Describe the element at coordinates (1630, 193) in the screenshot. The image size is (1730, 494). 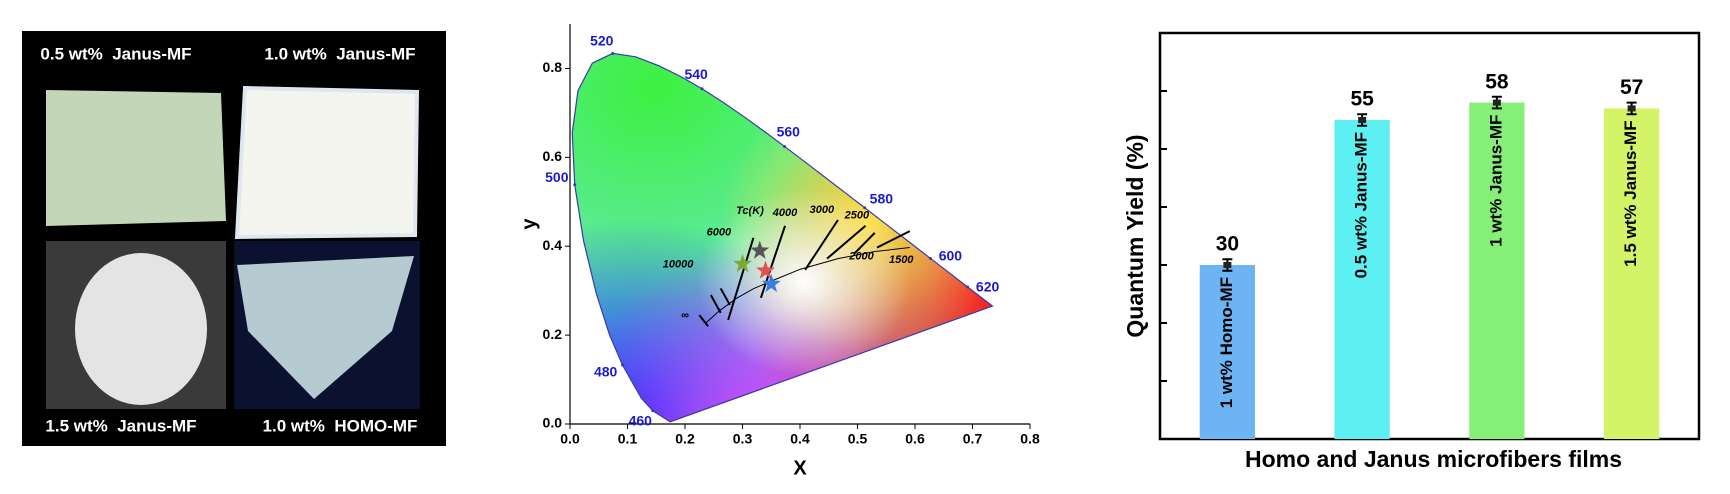
I see `category-label: 1.5 wt% Janus-MF` at that location.